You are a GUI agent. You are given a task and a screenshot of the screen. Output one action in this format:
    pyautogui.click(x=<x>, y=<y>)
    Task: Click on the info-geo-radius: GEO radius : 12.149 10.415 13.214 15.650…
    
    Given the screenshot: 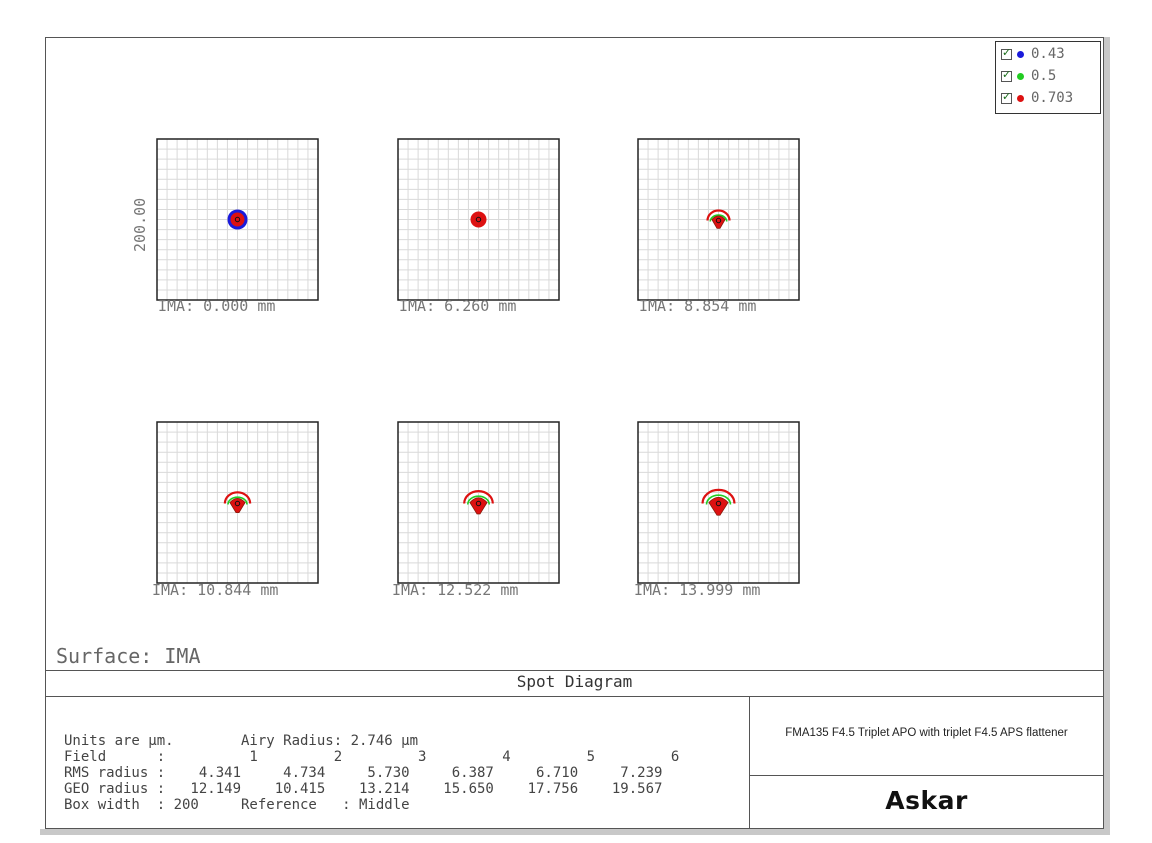 What is the action you would take?
    pyautogui.click(x=363, y=789)
    